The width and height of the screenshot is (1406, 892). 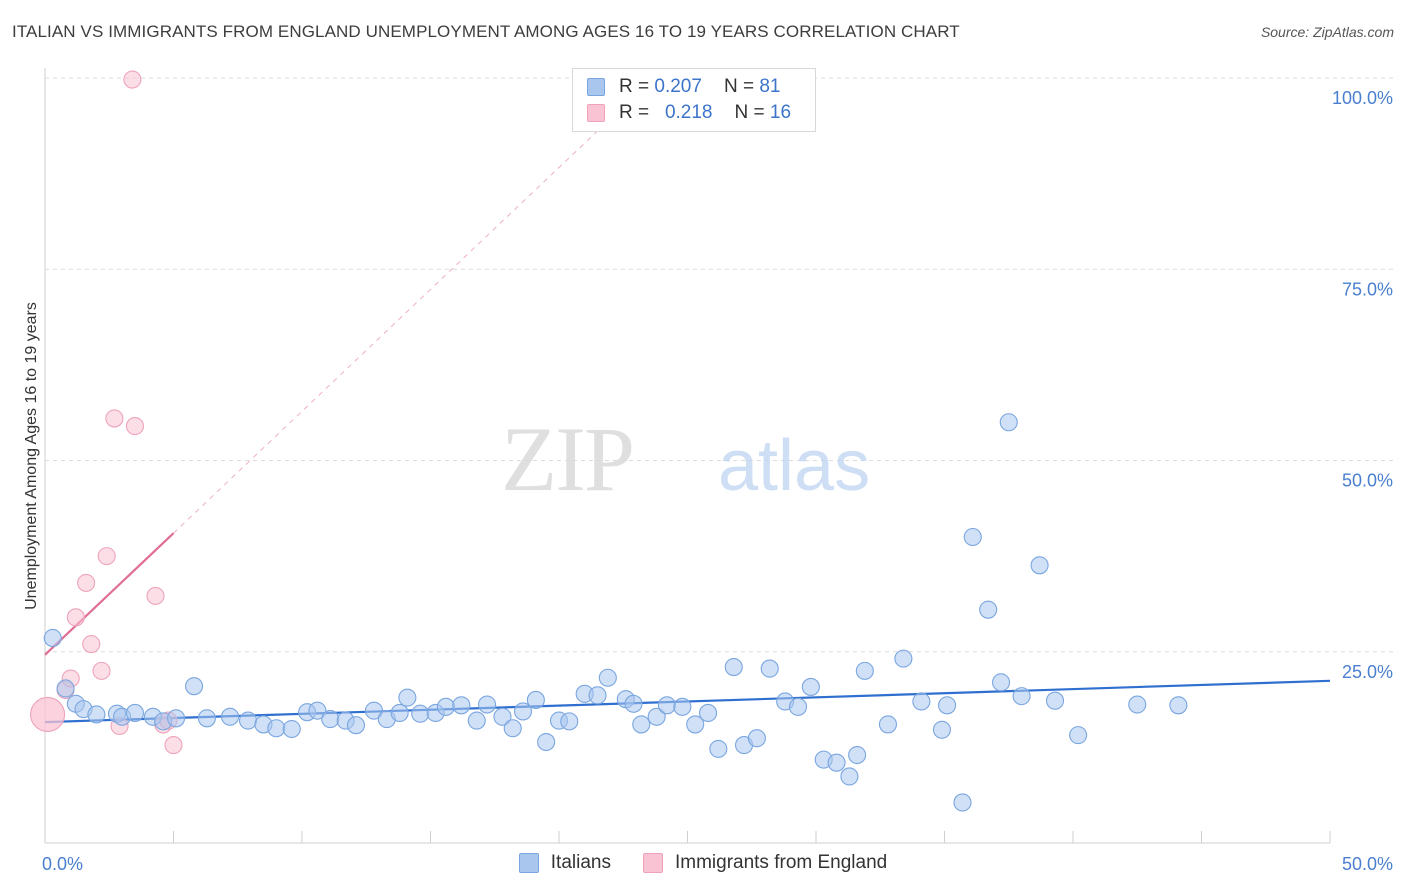 I want to click on y-tick-label: 75.0%, so click(x=1367, y=289).